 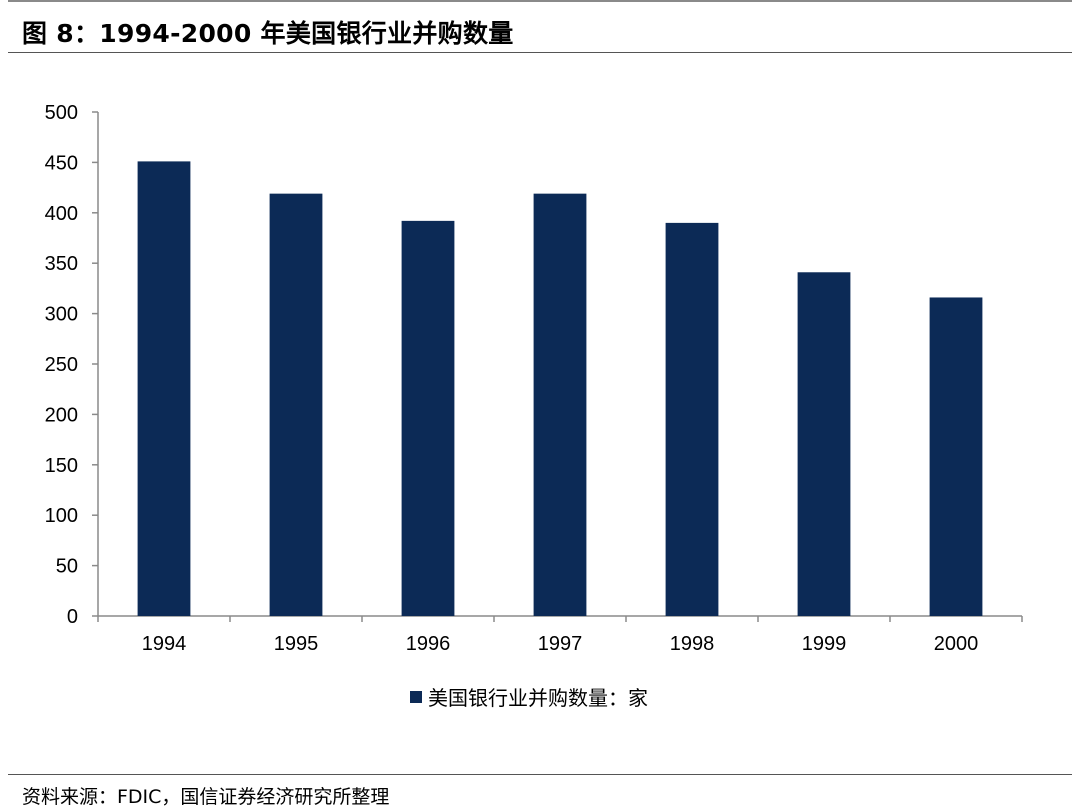 What do you see at coordinates (72, 617) in the screenshot?
I see `y-tick-label: 0` at bounding box center [72, 617].